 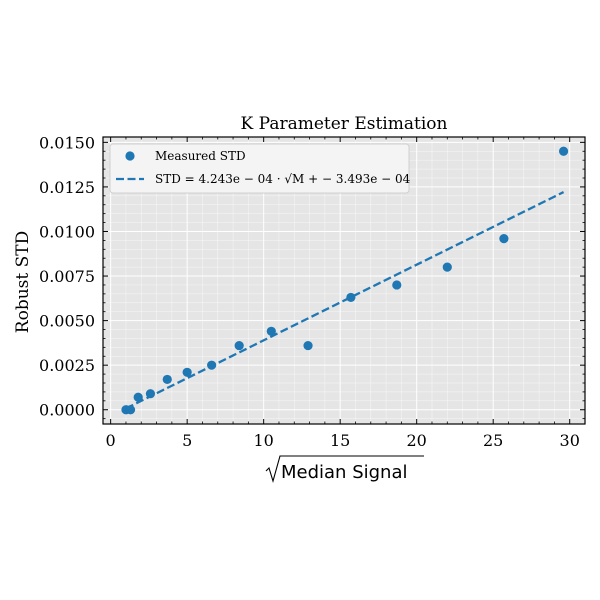 What do you see at coordinates (340, 440) in the screenshot?
I see `x-tick-label: 15` at bounding box center [340, 440].